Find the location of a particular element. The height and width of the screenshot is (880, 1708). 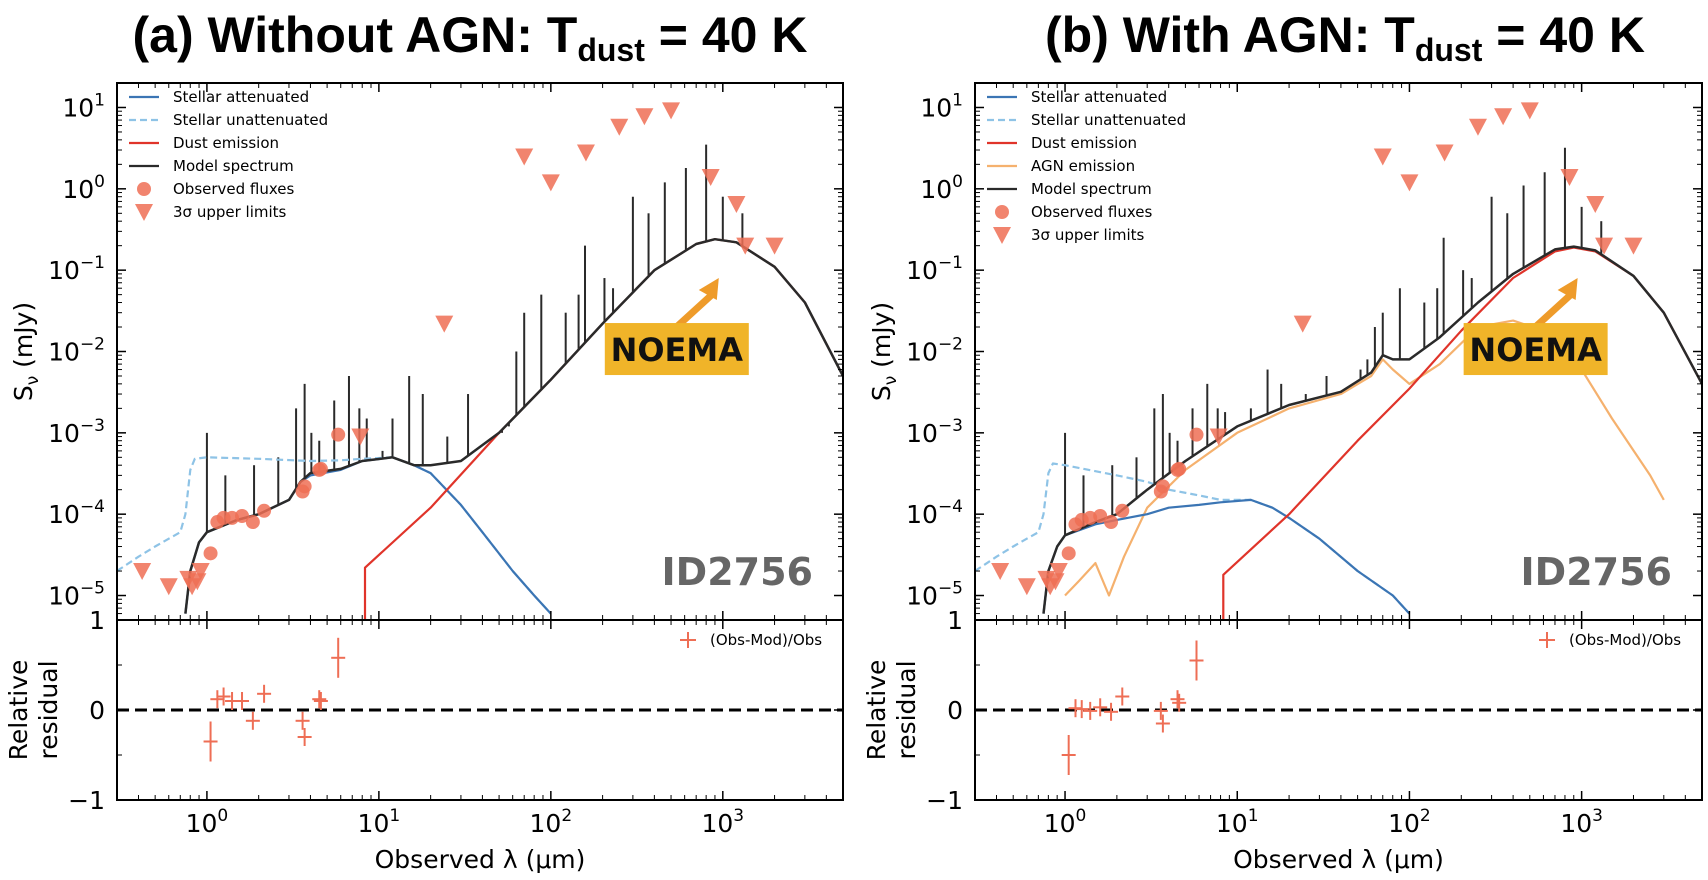

residual-tick-label: 1 is located at coordinates (955, 620).